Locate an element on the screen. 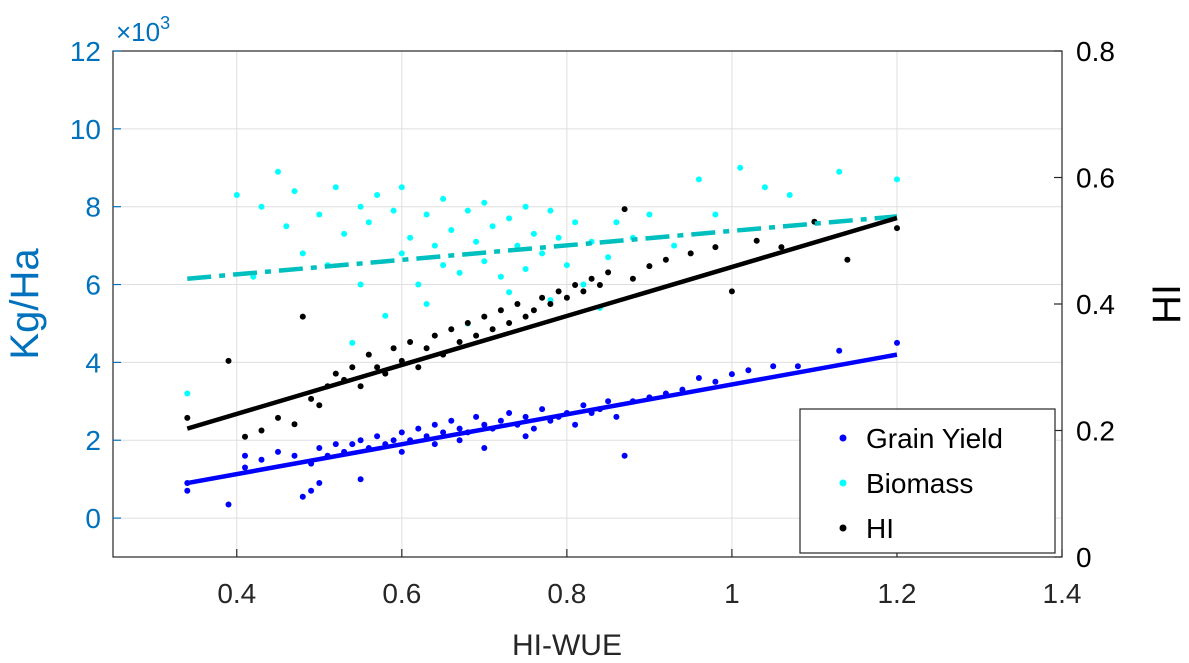 Image resolution: width=1189 pixels, height=663 pixels. legend-label-grain-yield: Grain Yield is located at coordinates (934, 438).